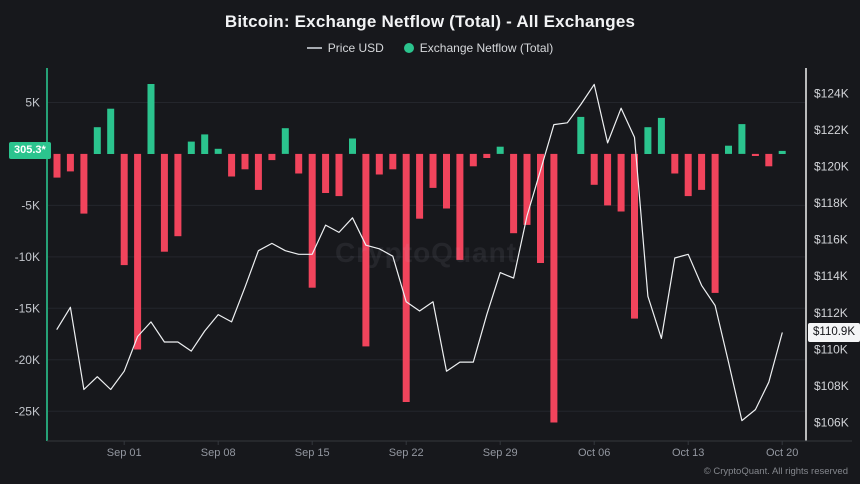 This screenshot has height=484, width=860. Describe the element at coordinates (831, 167) in the screenshot. I see `right-axis-tick: $120K` at that location.